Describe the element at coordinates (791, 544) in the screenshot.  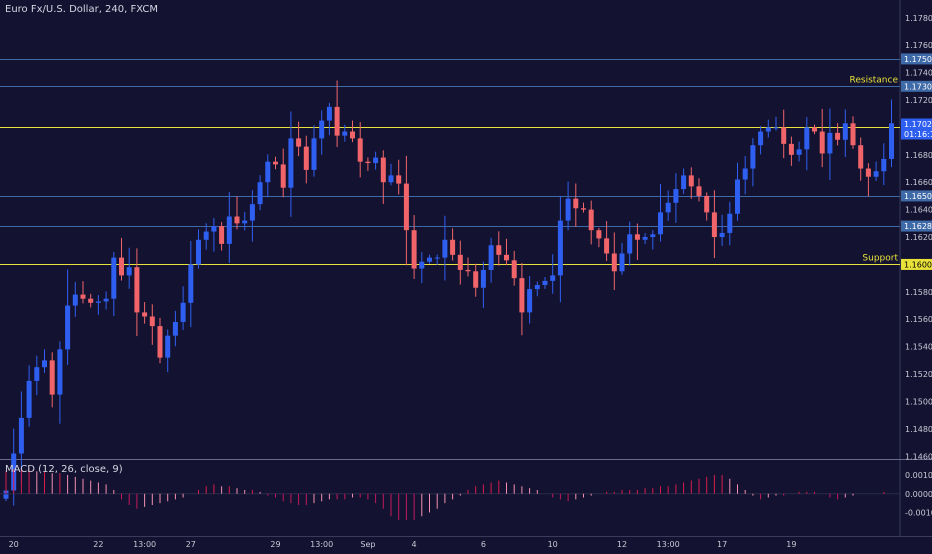
I see `time-tick-label: 19` at that location.